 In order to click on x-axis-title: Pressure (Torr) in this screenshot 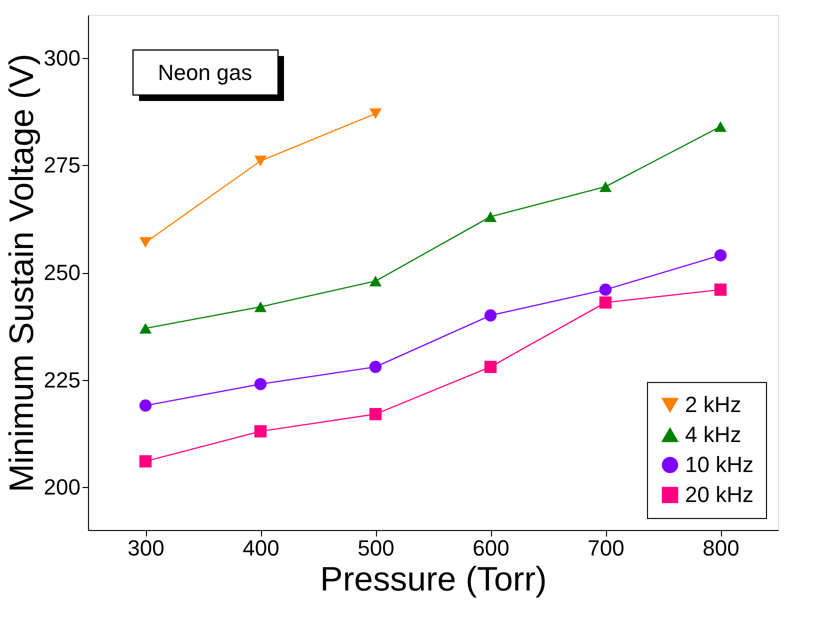, I will do `click(433, 579)`.